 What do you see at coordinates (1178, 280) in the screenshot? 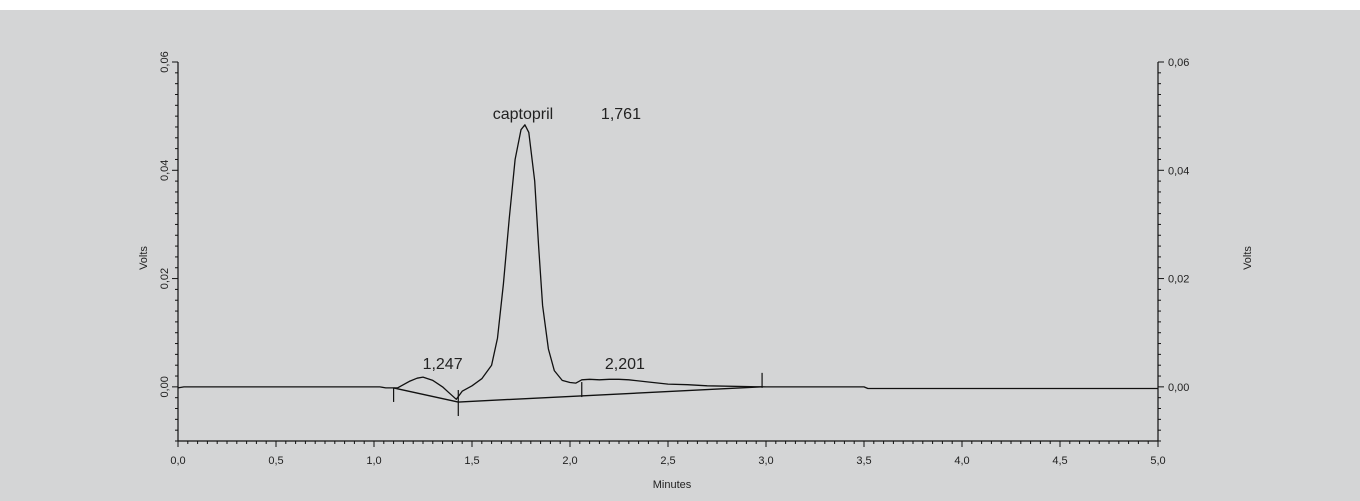
I see `y-right-tick-label: 0,02` at bounding box center [1178, 280].